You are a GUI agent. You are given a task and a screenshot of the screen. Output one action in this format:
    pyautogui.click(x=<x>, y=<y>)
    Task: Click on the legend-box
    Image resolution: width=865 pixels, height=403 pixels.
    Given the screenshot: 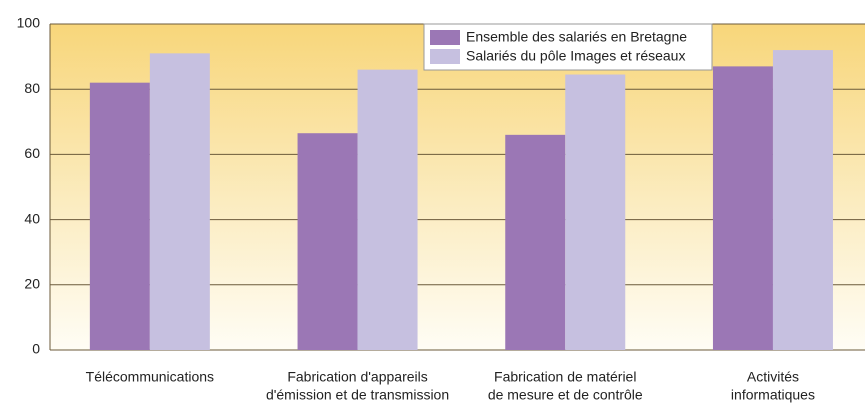 What is the action you would take?
    pyautogui.click(x=568, y=47)
    